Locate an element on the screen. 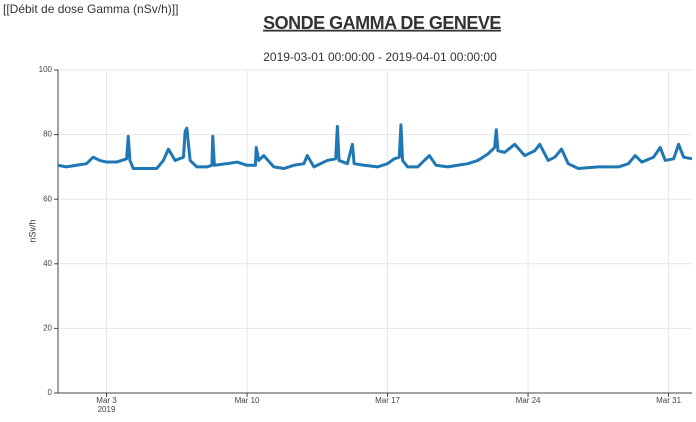 This screenshot has width=696, height=422. y-tick-label: 60 is located at coordinates (47, 198).